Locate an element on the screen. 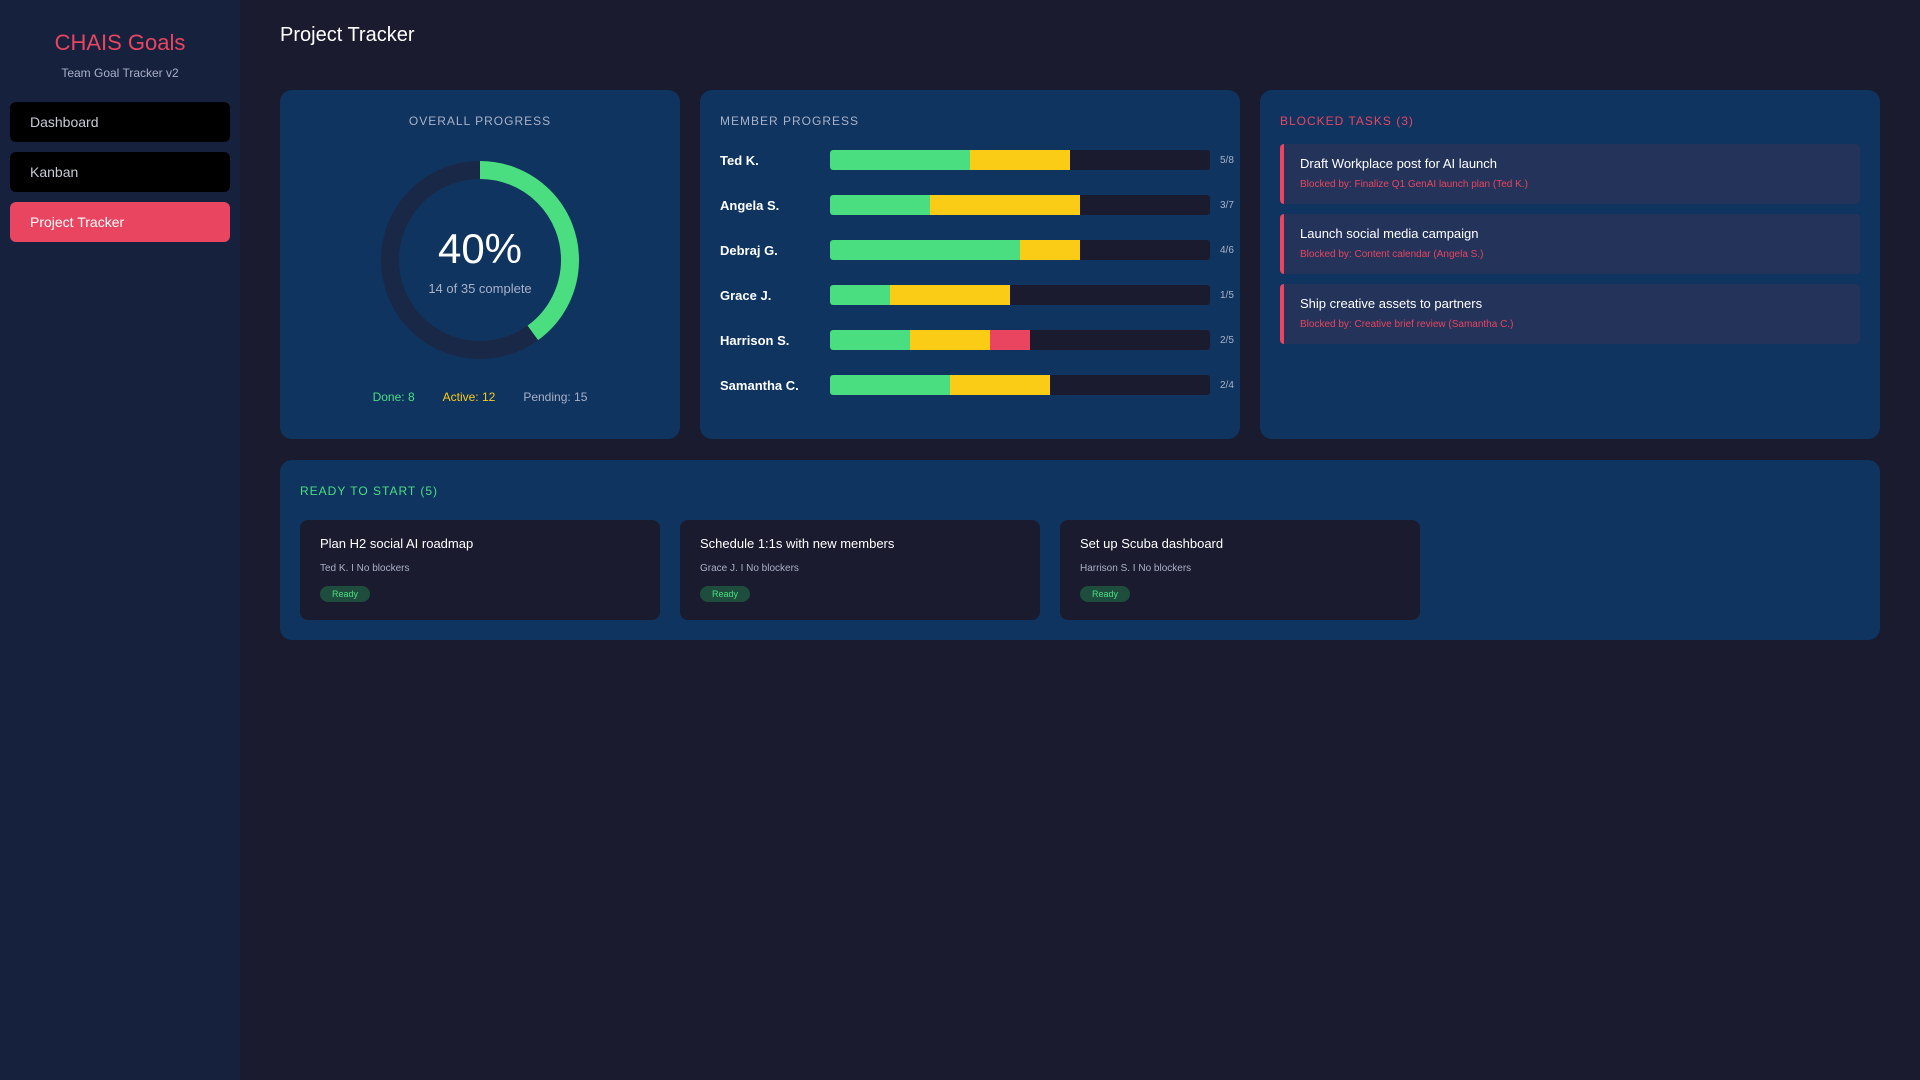  ready-task-title: Plan H2 social AI roadmap is located at coordinates (397, 543).